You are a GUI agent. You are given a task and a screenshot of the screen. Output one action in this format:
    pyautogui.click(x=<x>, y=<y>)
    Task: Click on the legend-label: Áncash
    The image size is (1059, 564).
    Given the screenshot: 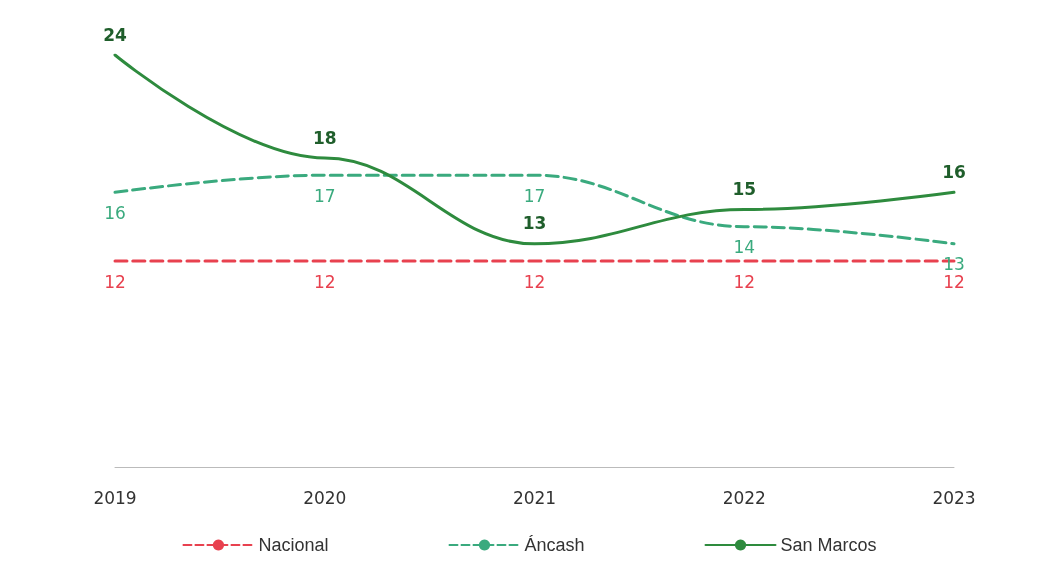 What is the action you would take?
    pyautogui.click(x=554, y=545)
    